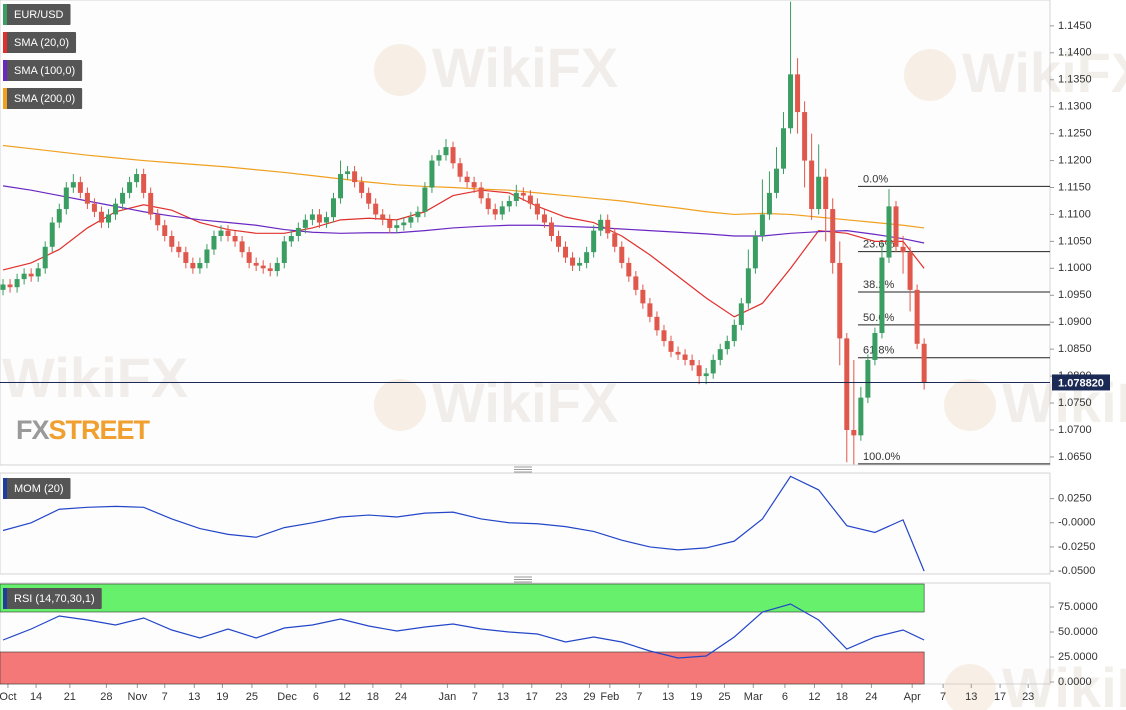 This screenshot has width=1126, height=710. I want to click on y-tick-label: 0.0250, so click(1075, 499).